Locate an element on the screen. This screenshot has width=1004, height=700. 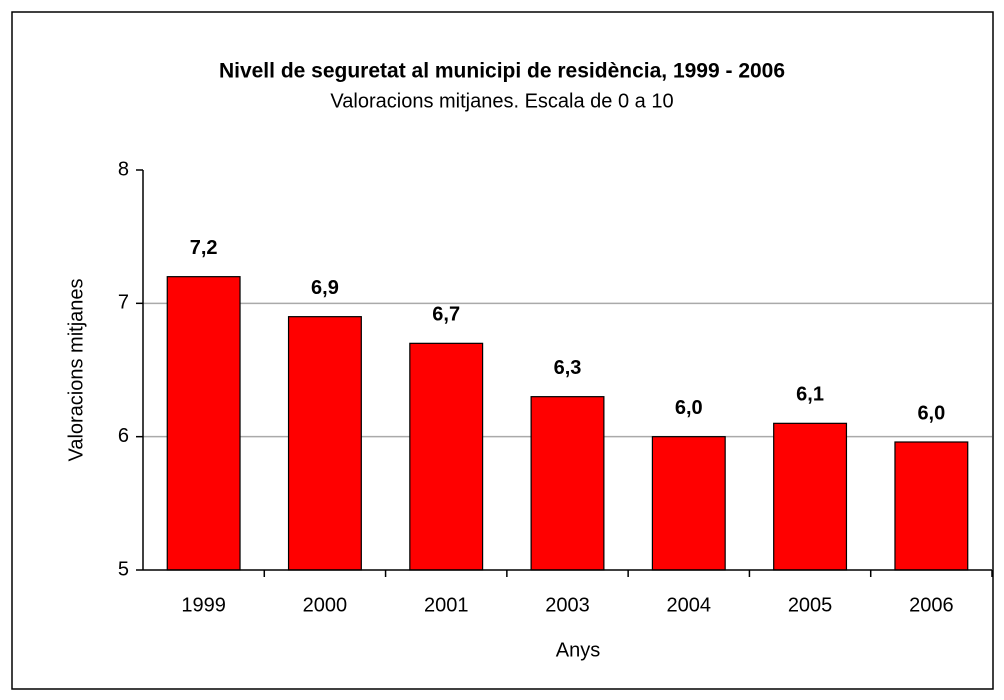
value-label: 6,1 is located at coordinates (810, 395).